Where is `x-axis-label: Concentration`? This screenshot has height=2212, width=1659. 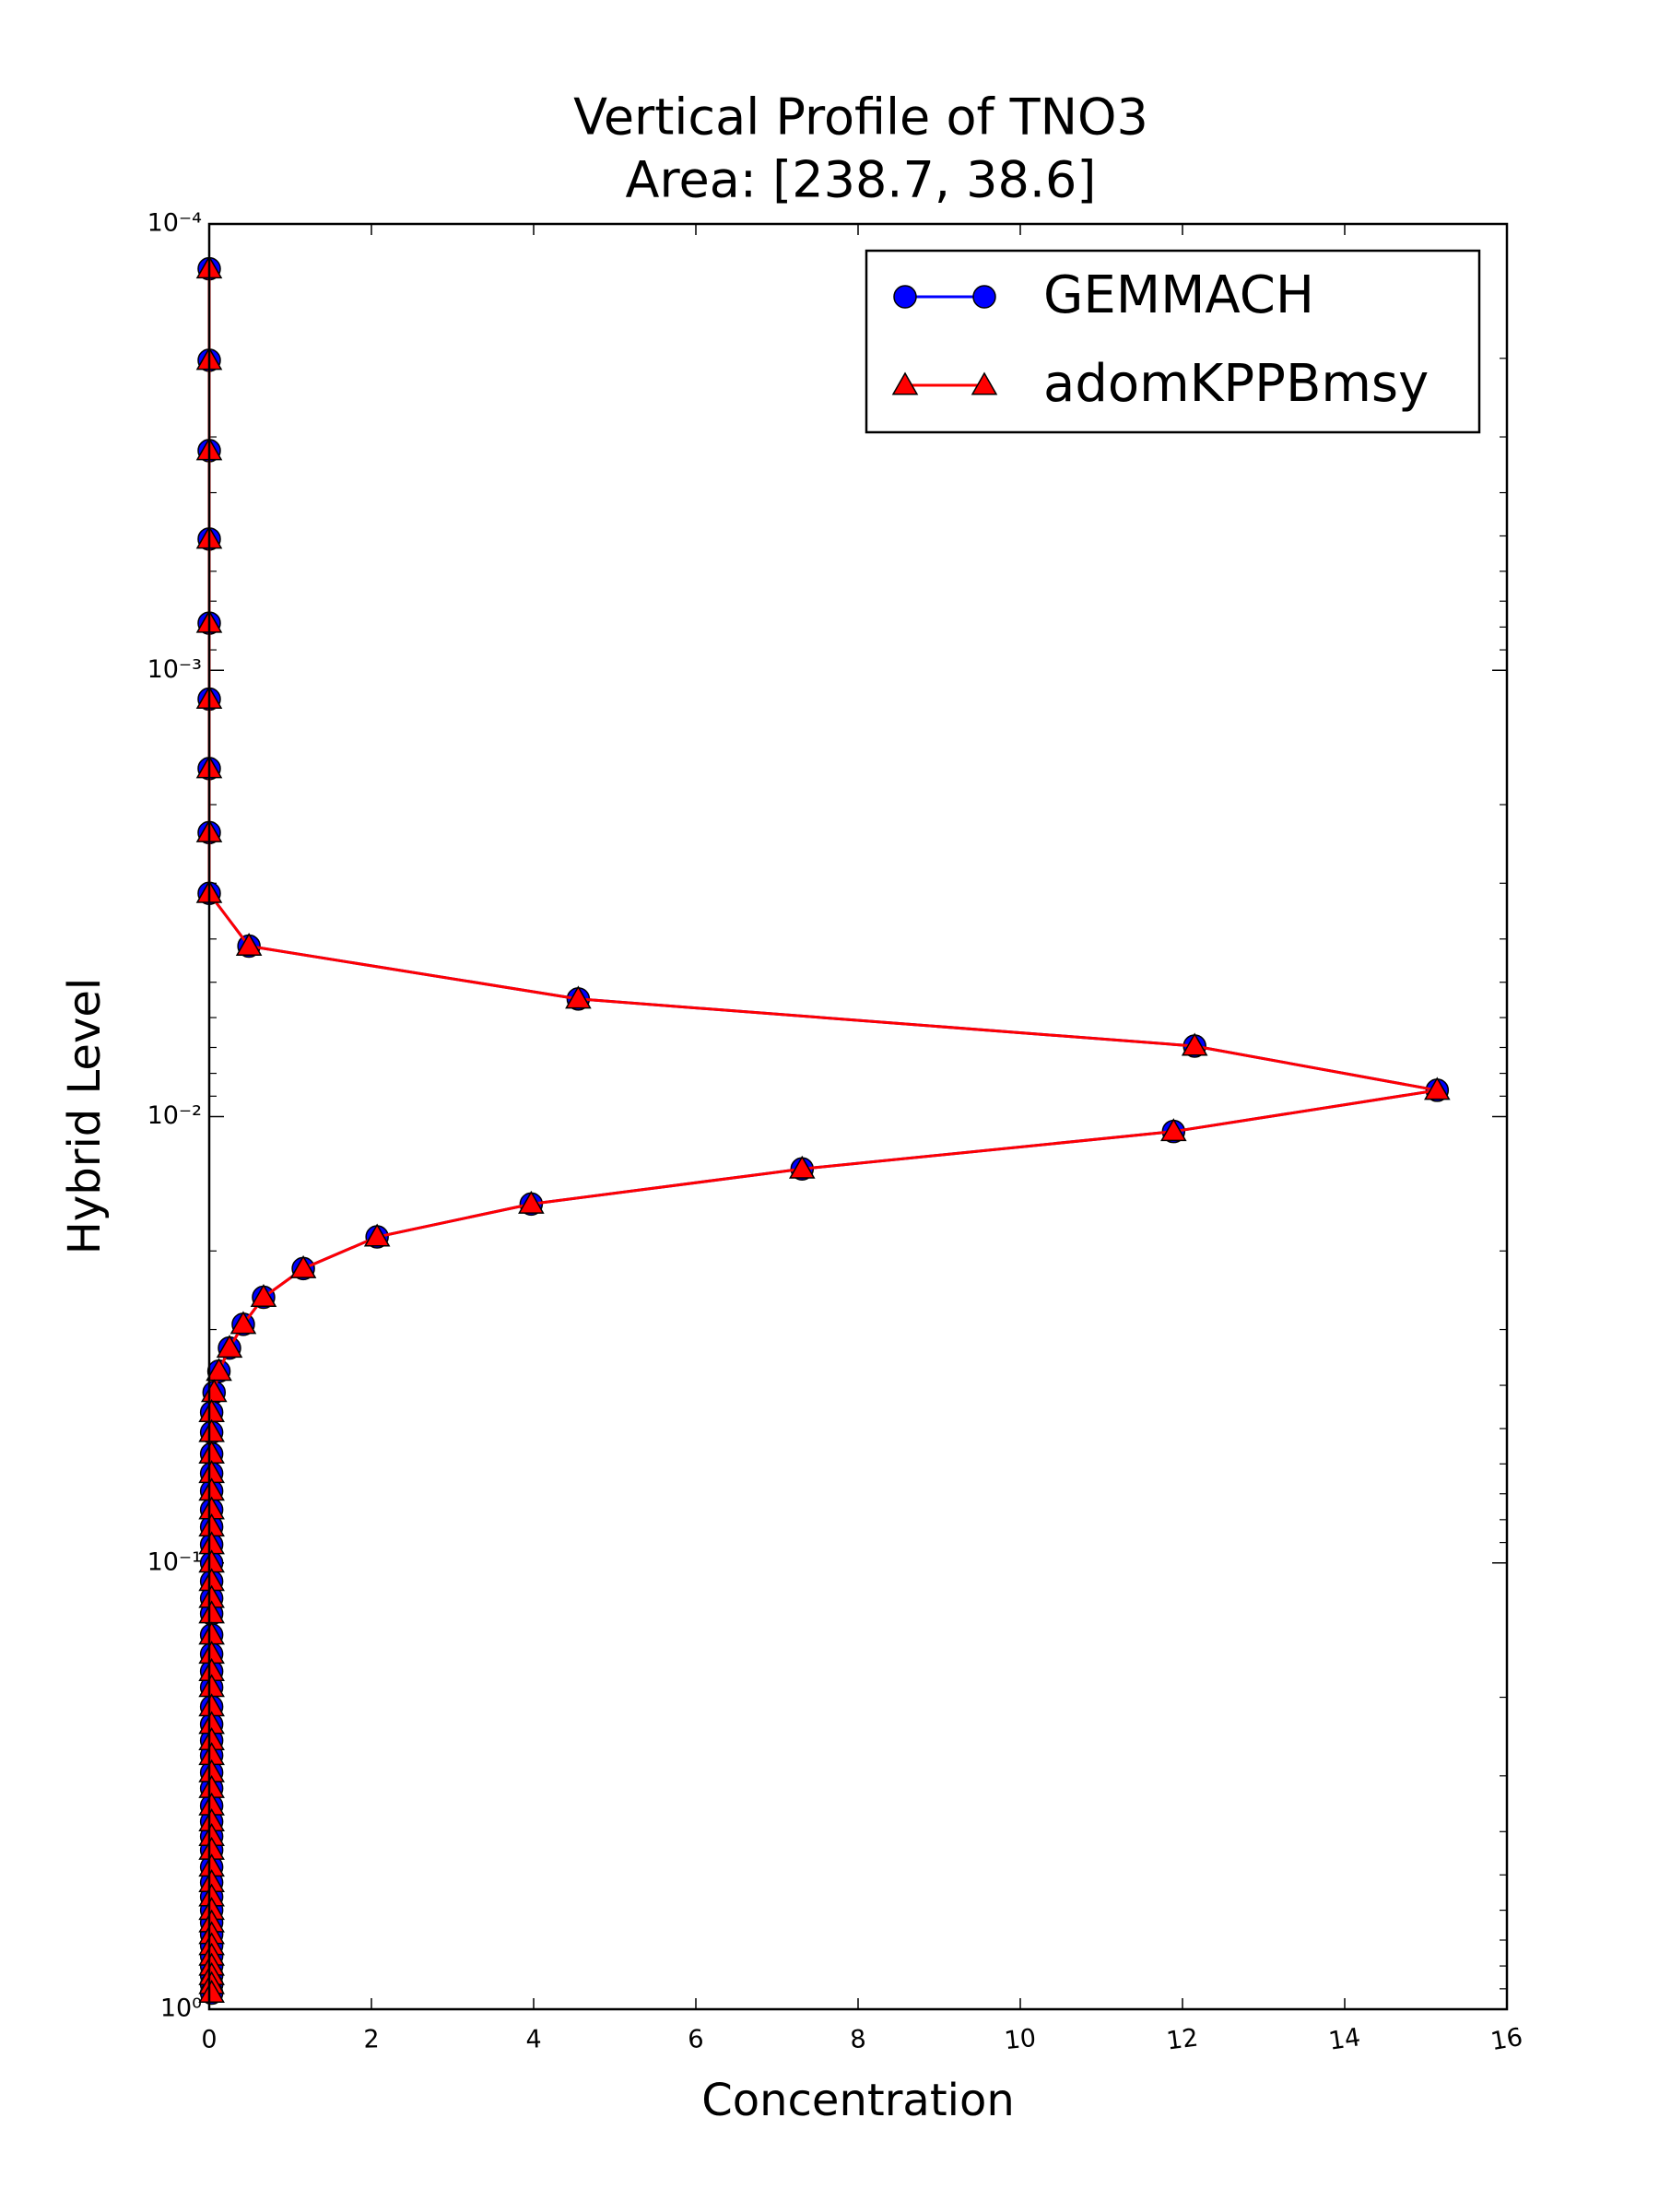 x-axis-label: Concentration is located at coordinates (858, 2100).